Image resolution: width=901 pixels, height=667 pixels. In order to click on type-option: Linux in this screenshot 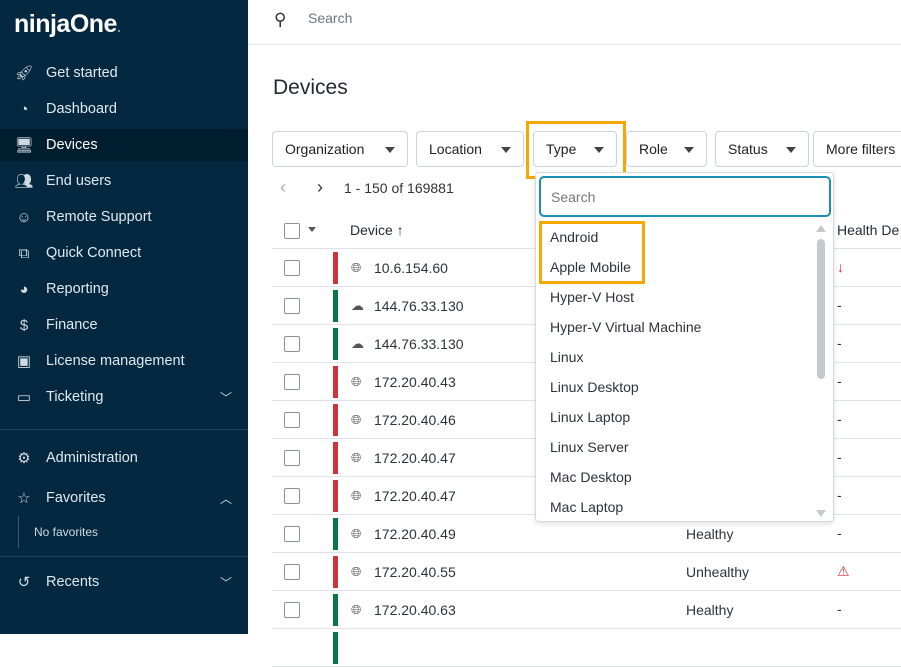, I will do `click(567, 357)`.